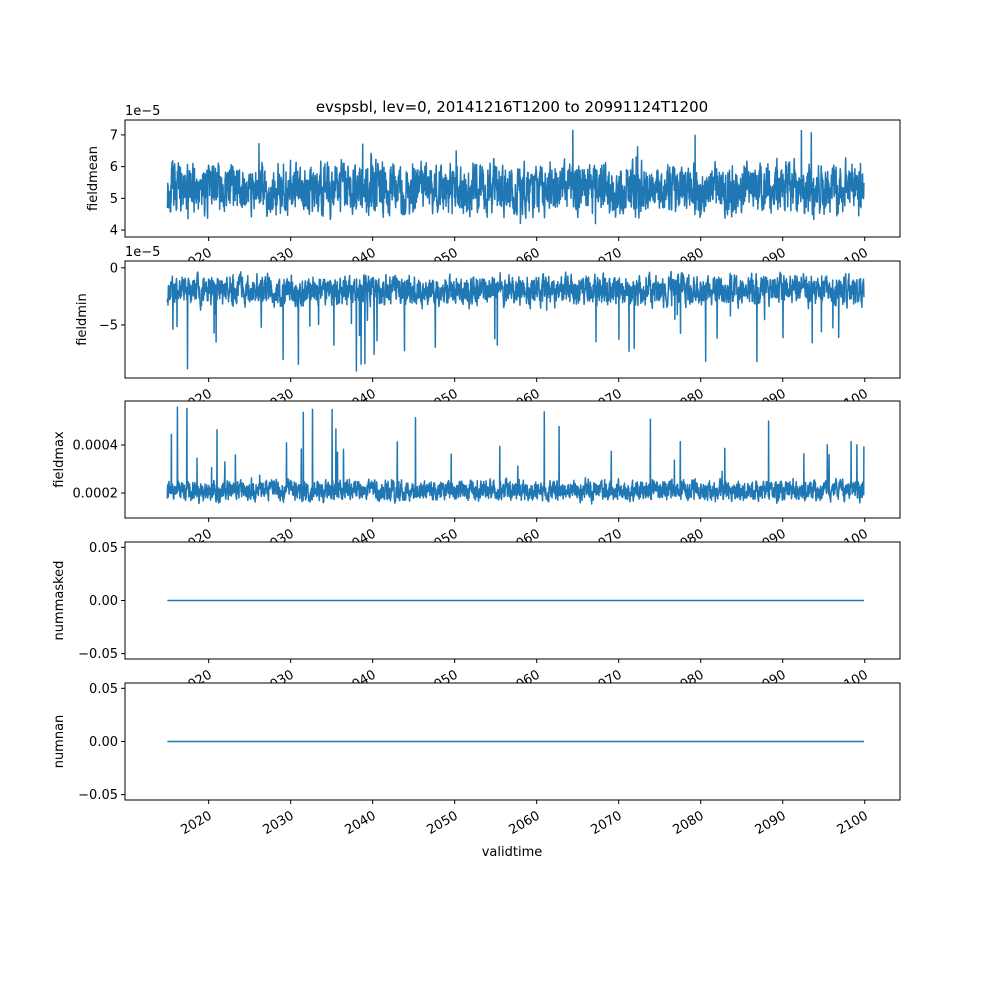 This screenshot has height=1005, width=1000. What do you see at coordinates (525, 823) in the screenshot?
I see `x-tick-label: 2060` at bounding box center [525, 823].